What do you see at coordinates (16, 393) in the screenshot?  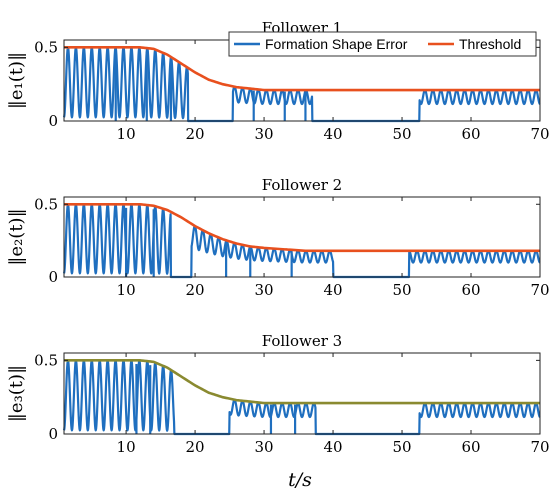 I see `y-axis-label: ‖e₃(t)‖` at bounding box center [16, 393].